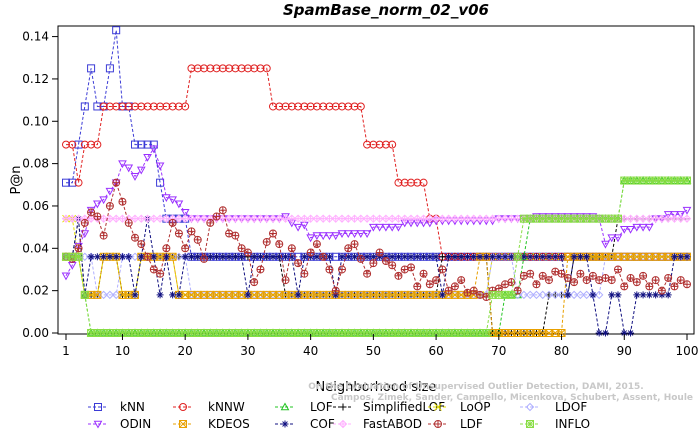 The width and height of the screenshot is (699, 434). What do you see at coordinates (438, 424) in the screenshot?
I see `legend-marker-ldf` at bounding box center [438, 424].